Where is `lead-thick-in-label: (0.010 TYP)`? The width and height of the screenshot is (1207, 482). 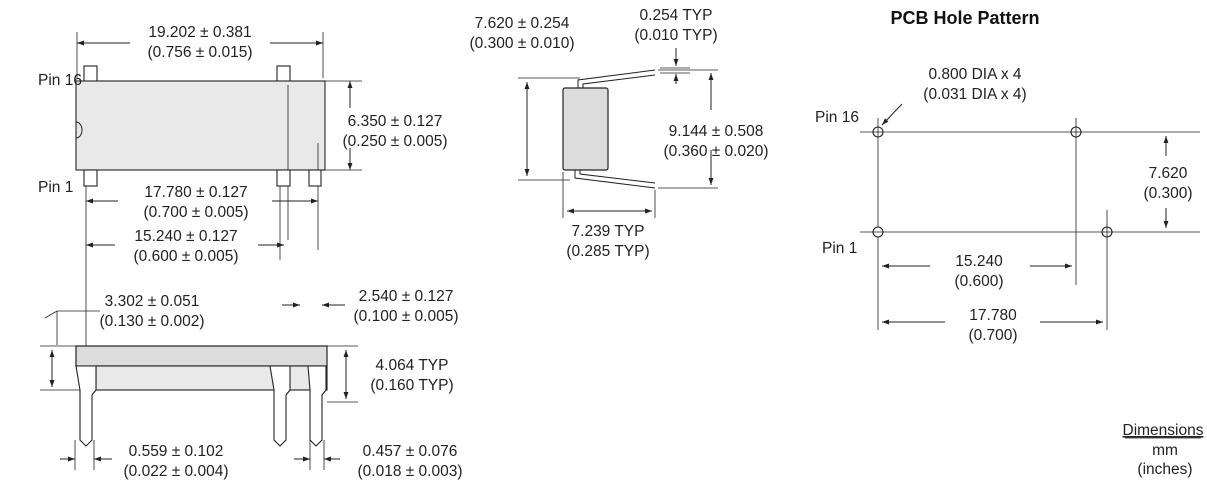 lead-thick-in-label: (0.010 TYP) is located at coordinates (675, 35).